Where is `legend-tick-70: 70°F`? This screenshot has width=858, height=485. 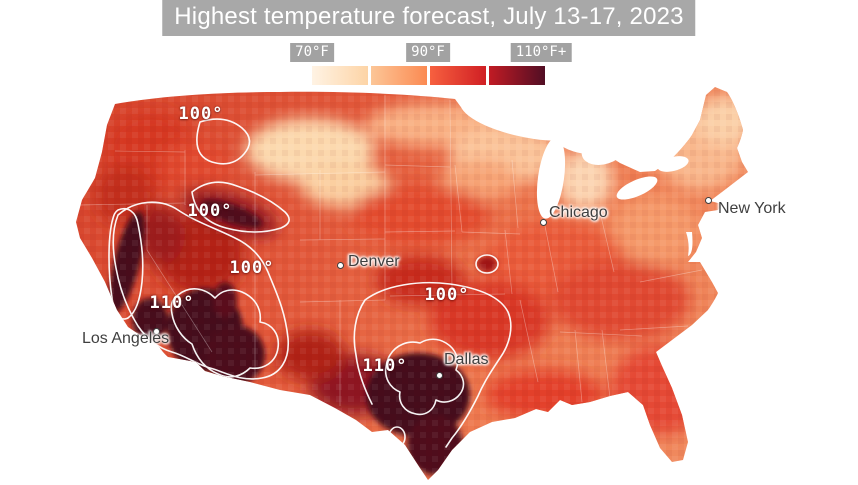 legend-tick-70: 70°F is located at coordinates (312, 52).